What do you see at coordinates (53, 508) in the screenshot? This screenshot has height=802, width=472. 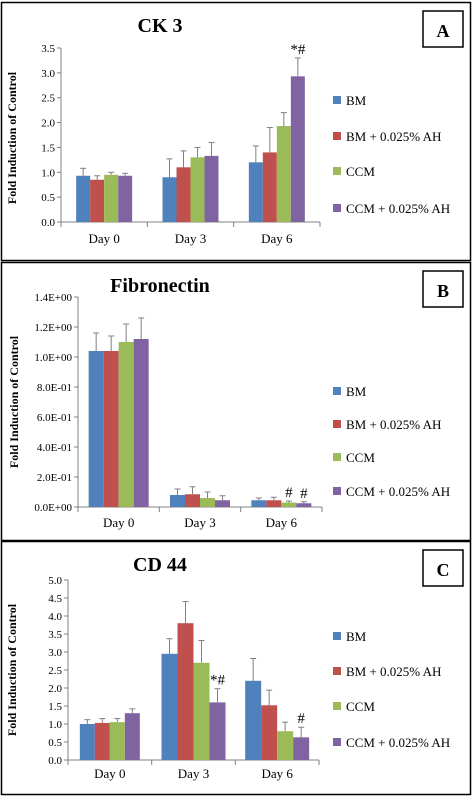 I see `y-tick-label: 0.0E+00` at bounding box center [53, 508].